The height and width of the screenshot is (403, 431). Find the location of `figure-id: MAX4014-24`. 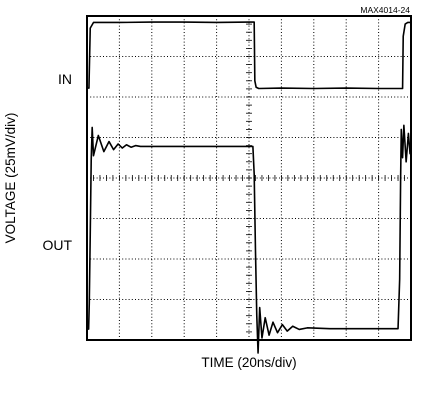

figure-id: MAX4014-24 is located at coordinates (385, 10).